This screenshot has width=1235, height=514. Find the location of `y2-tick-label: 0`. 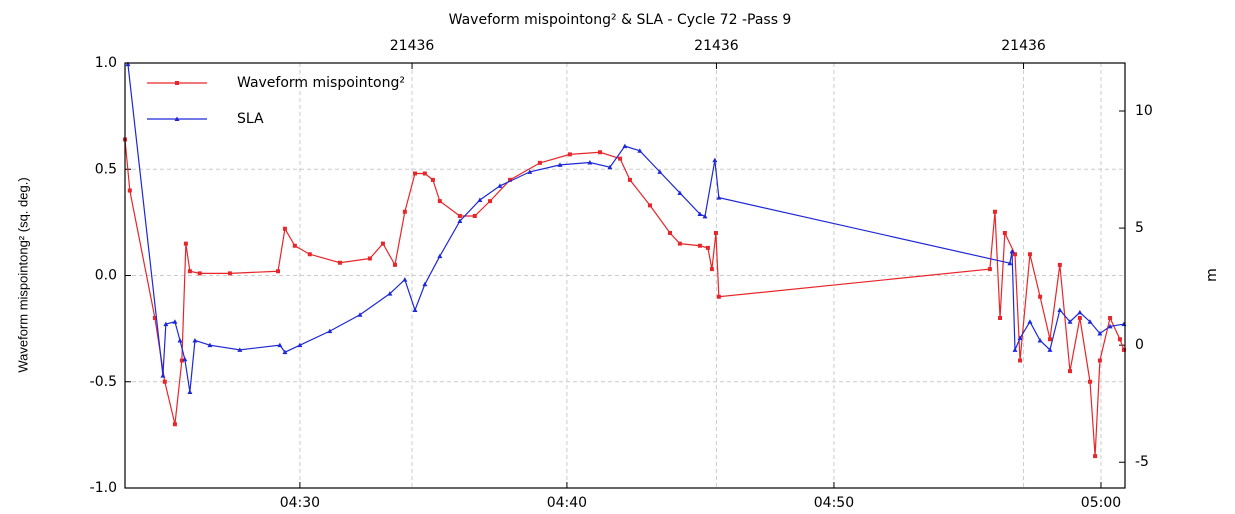

y2-tick-label: 0 is located at coordinates (1139, 345).